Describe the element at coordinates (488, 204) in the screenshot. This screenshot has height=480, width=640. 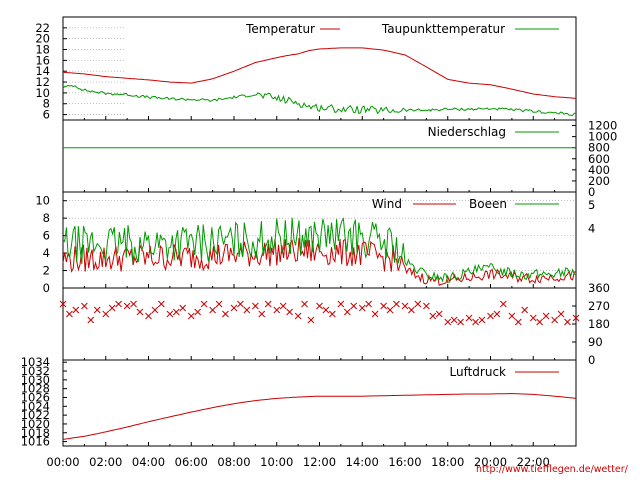
I see `legend-label: Boeen` at that location.